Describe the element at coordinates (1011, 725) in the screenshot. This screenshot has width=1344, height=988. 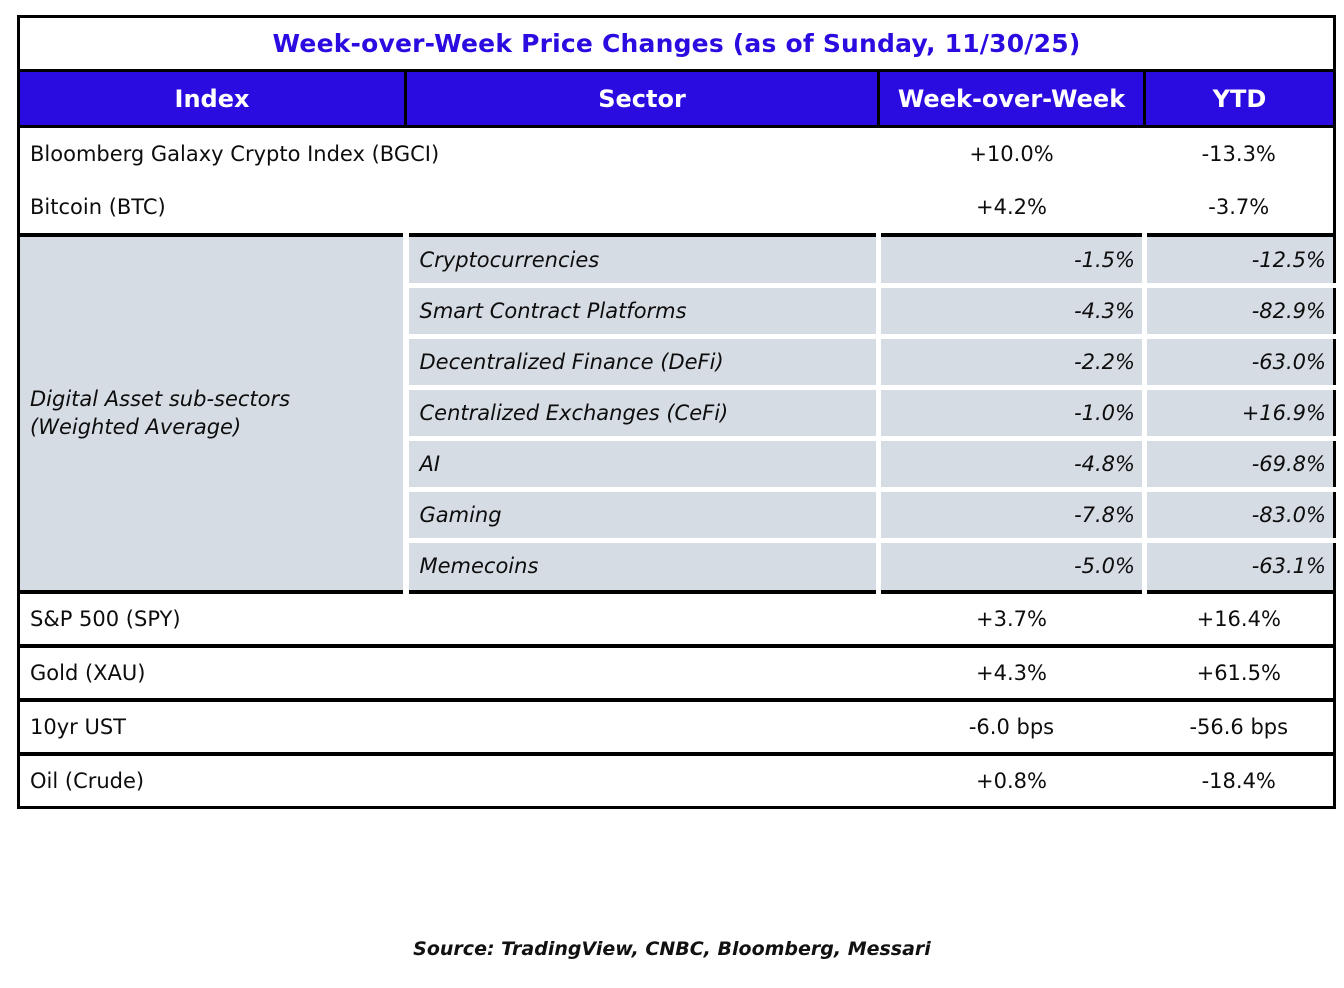
I see `wow-value: -6.0 bps` at that location.